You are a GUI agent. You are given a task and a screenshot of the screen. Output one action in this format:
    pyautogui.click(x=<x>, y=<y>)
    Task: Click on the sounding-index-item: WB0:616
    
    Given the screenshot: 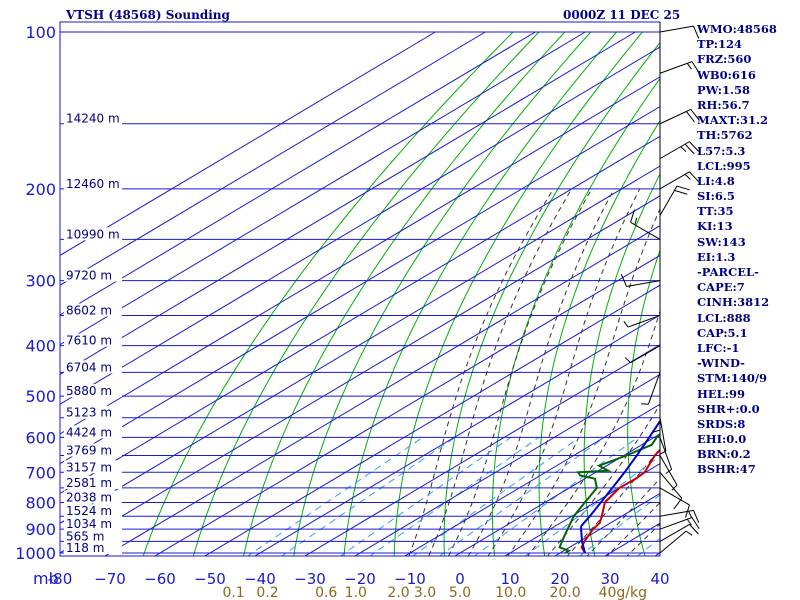 What is the action you would take?
    pyautogui.click(x=726, y=74)
    